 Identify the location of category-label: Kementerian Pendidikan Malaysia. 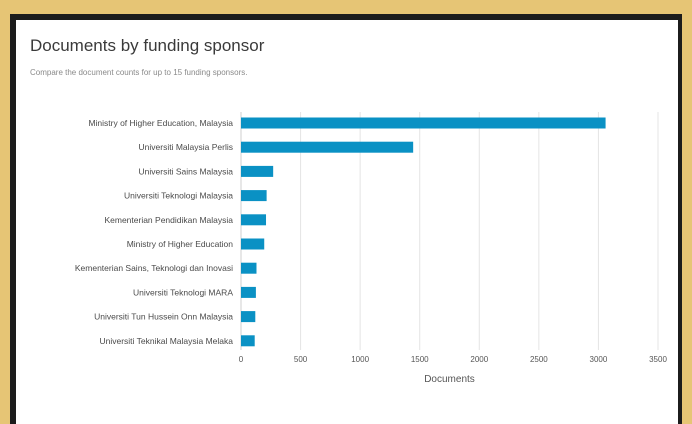
(168, 220).